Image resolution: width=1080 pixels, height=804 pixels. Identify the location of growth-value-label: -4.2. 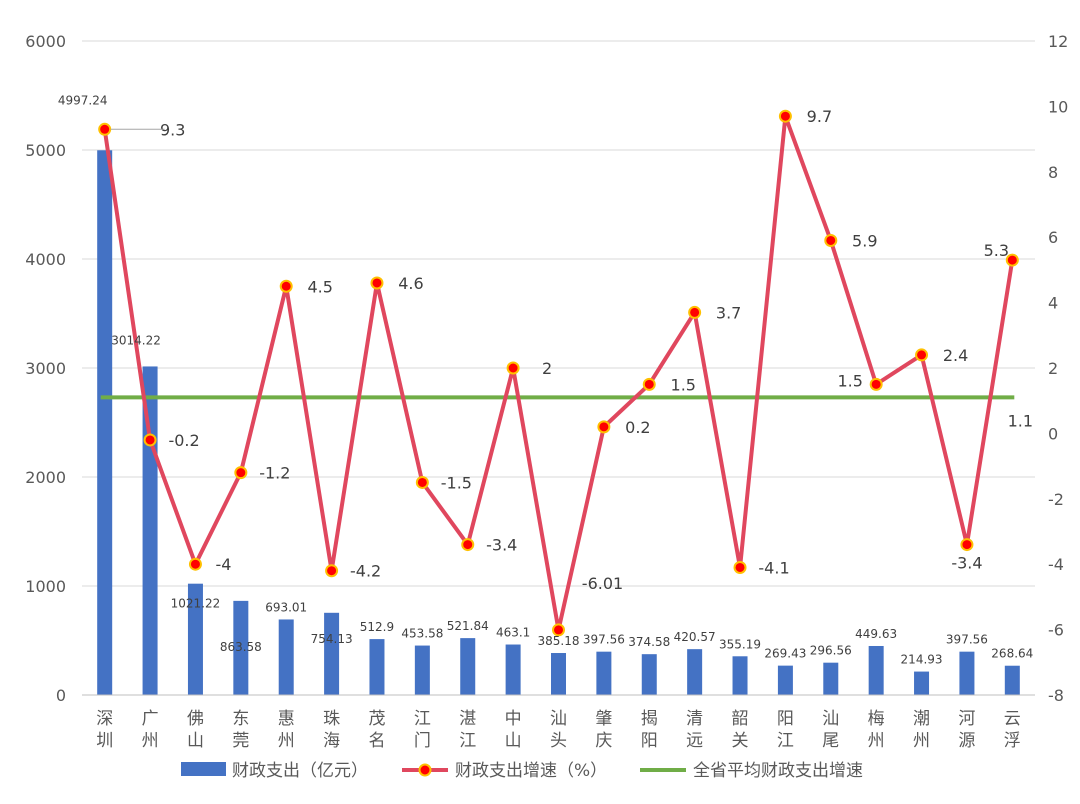
(365, 571).